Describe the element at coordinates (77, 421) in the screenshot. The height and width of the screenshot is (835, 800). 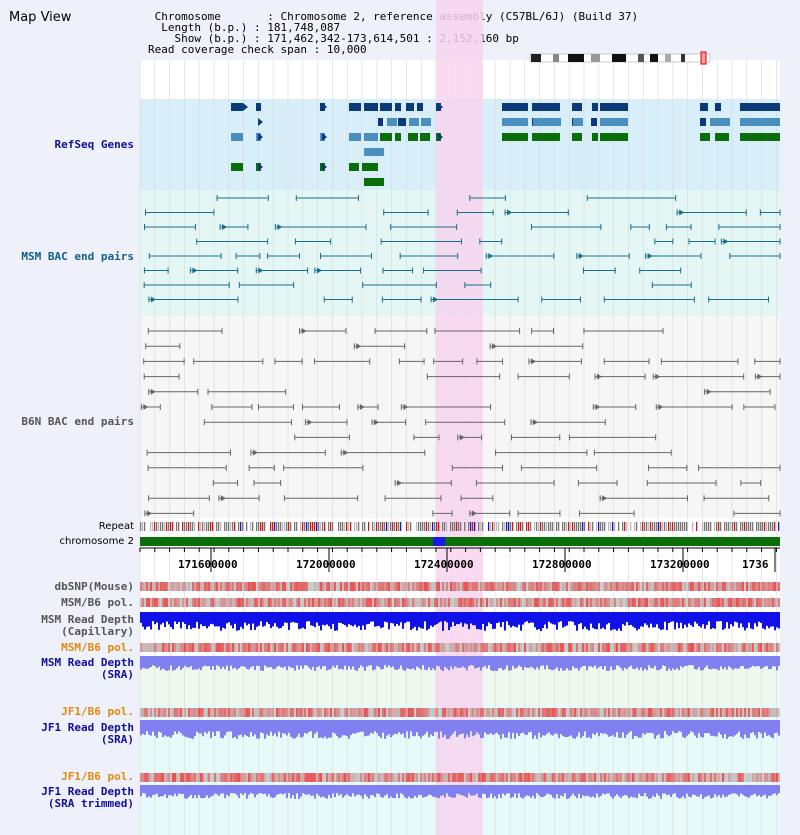
I see `track-label-b6n-bac: B6N BAC end pairs` at that location.